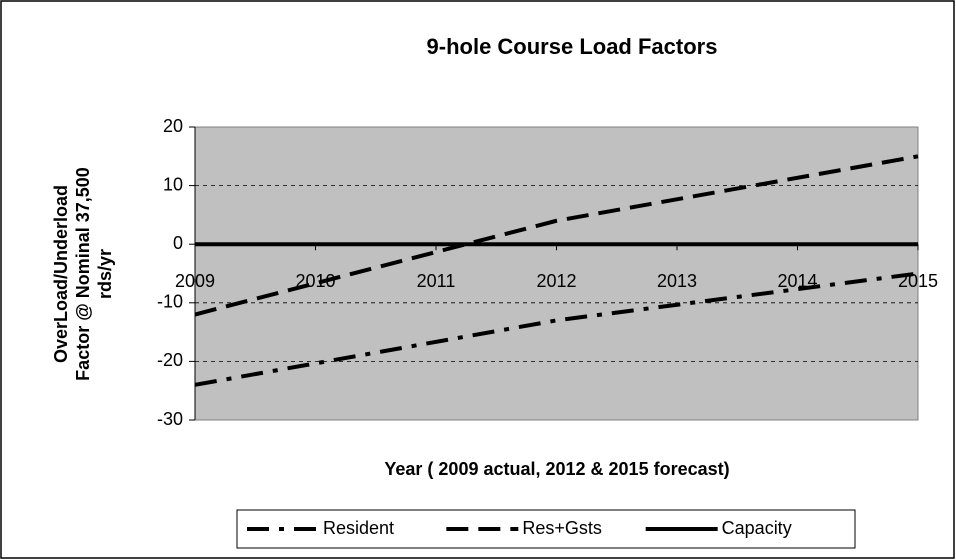  What do you see at coordinates (170, 360) in the screenshot?
I see `y-tick-label: -20` at bounding box center [170, 360].